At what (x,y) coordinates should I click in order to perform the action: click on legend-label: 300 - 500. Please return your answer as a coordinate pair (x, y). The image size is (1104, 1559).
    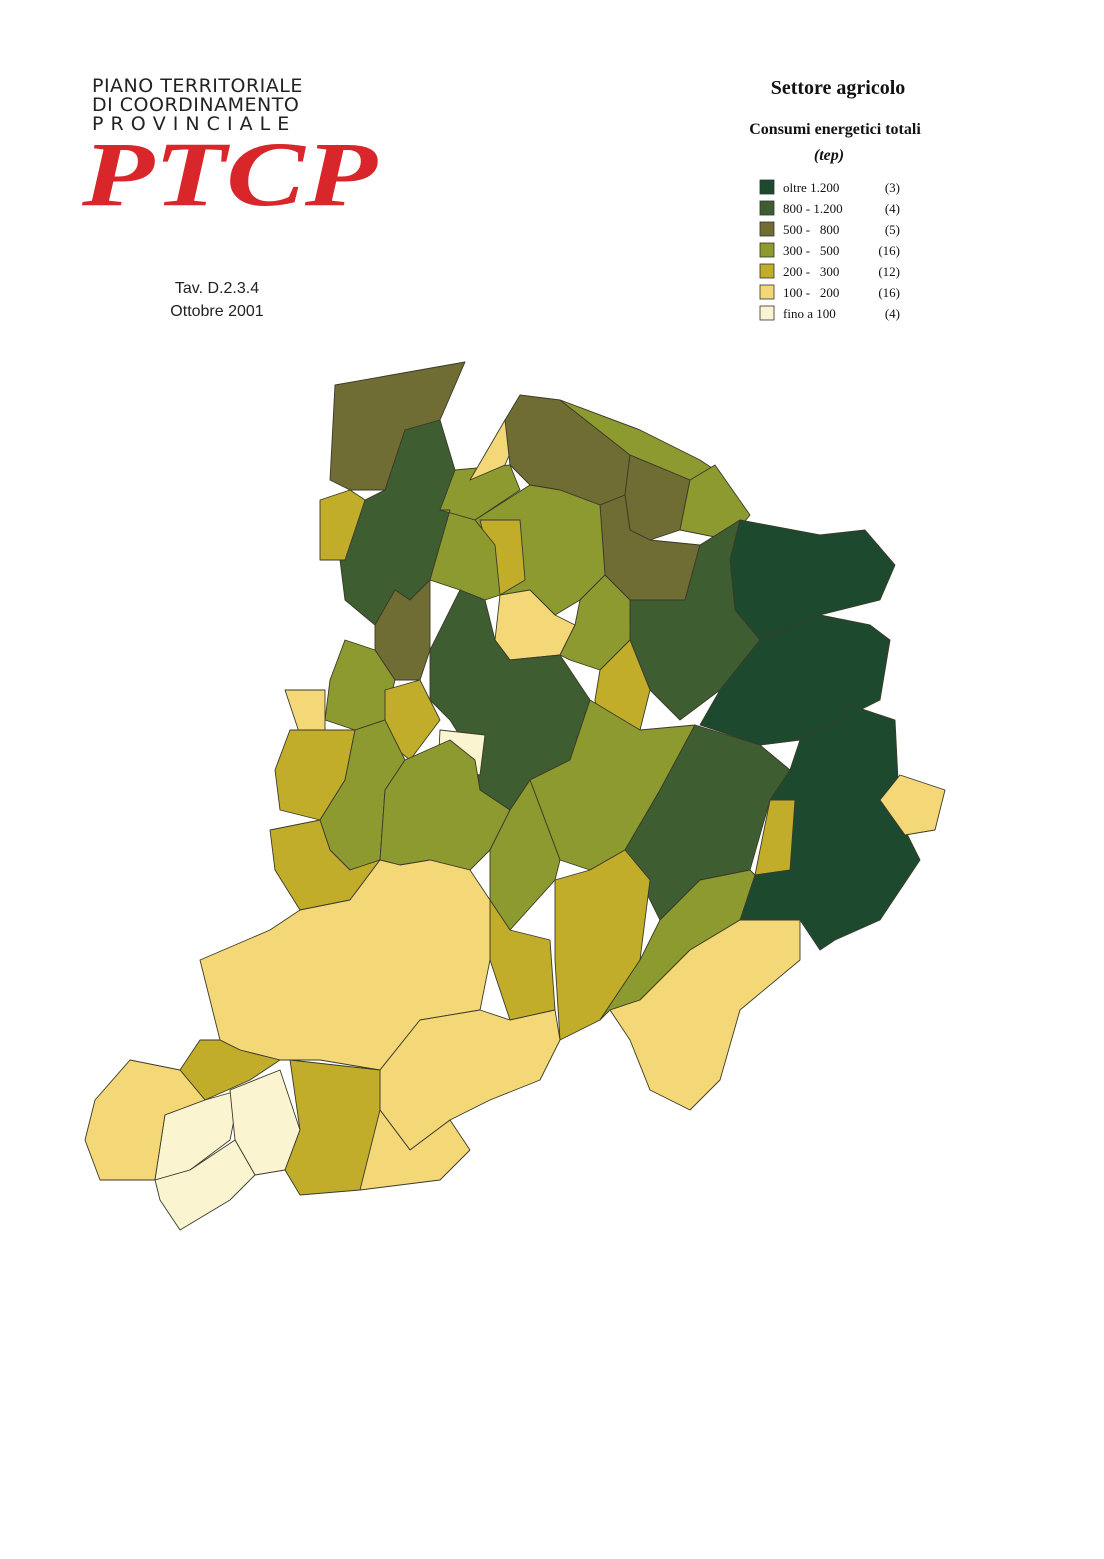
    Looking at the image, I should click on (811, 250).